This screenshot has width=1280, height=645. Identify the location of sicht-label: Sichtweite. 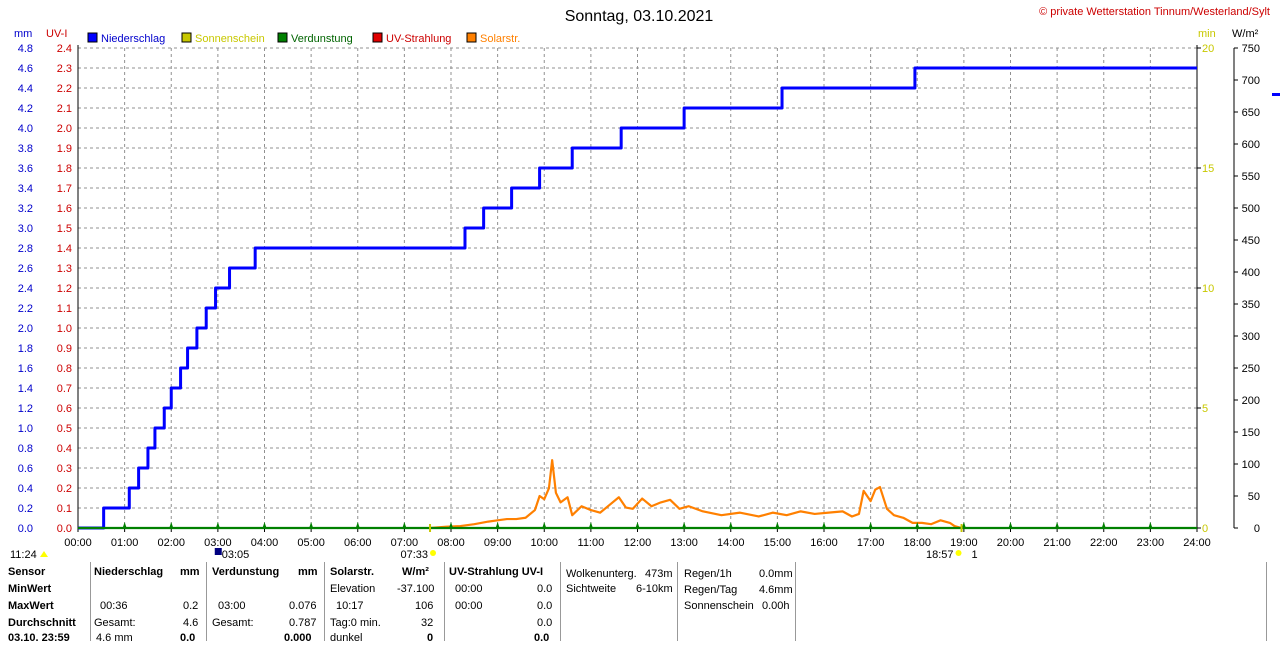
(591, 589).